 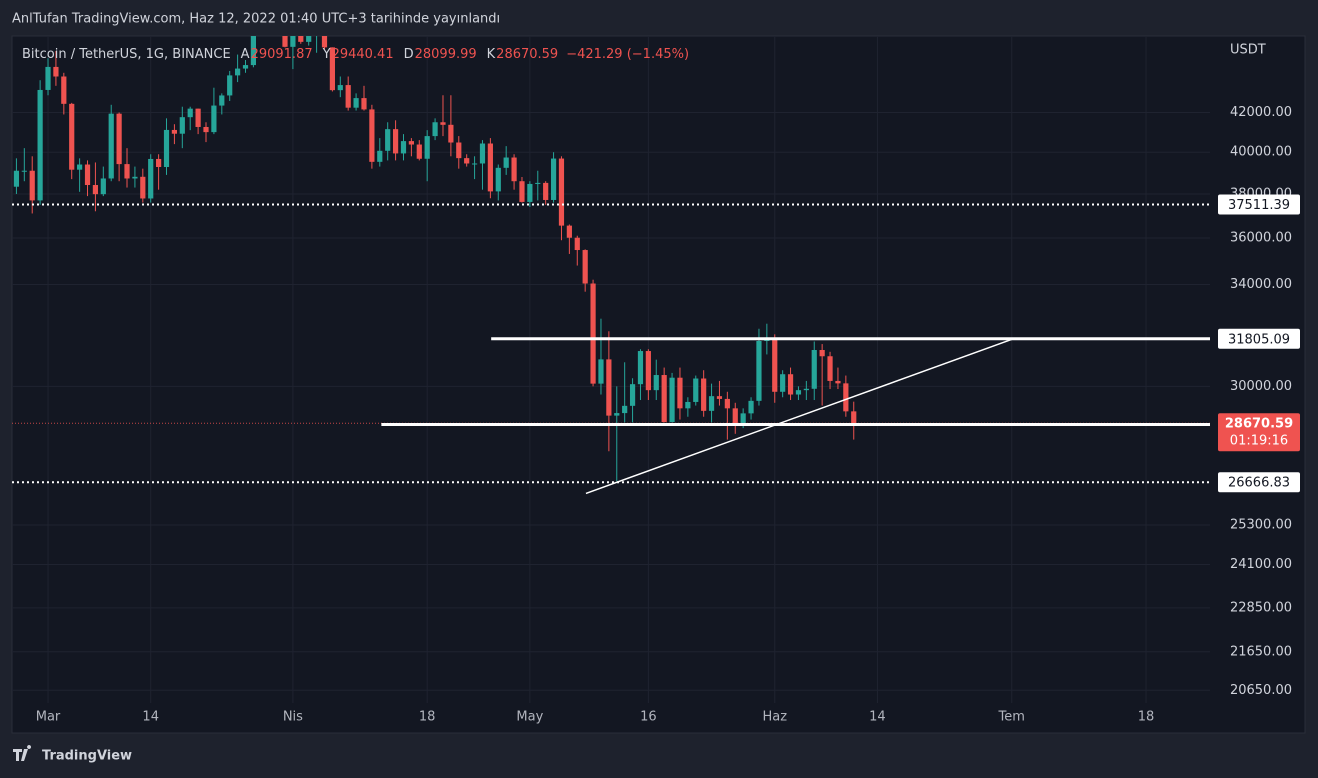 What do you see at coordinates (1261, 690) in the screenshot?
I see `y-tick-label: 20650.00` at bounding box center [1261, 690].